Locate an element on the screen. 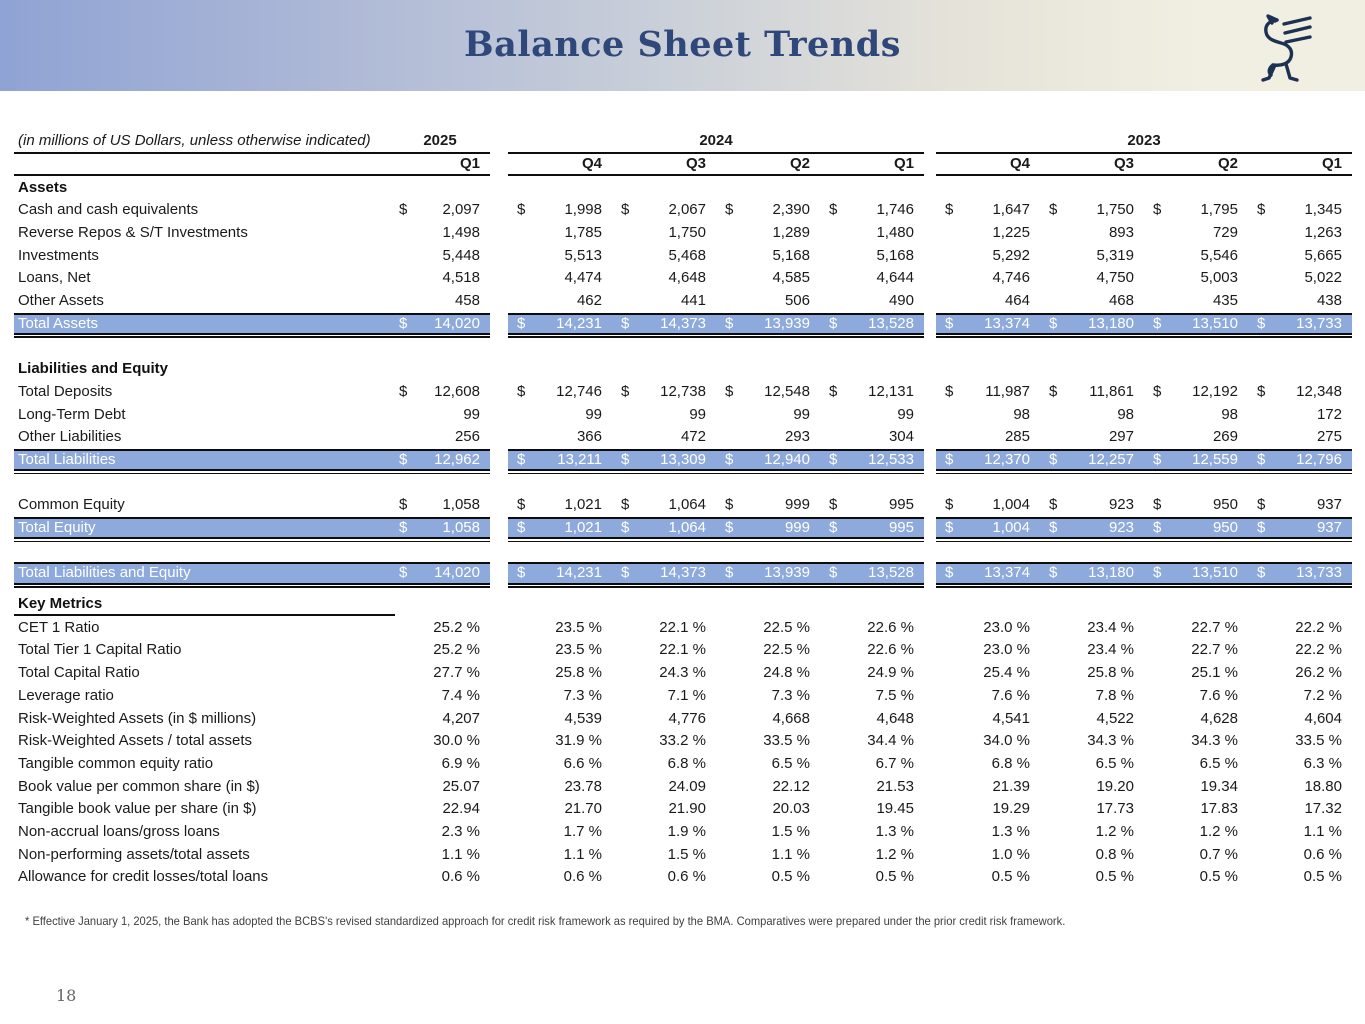 This screenshot has width=1365, height=1024. value-cell: 1,289 is located at coordinates (768, 233).